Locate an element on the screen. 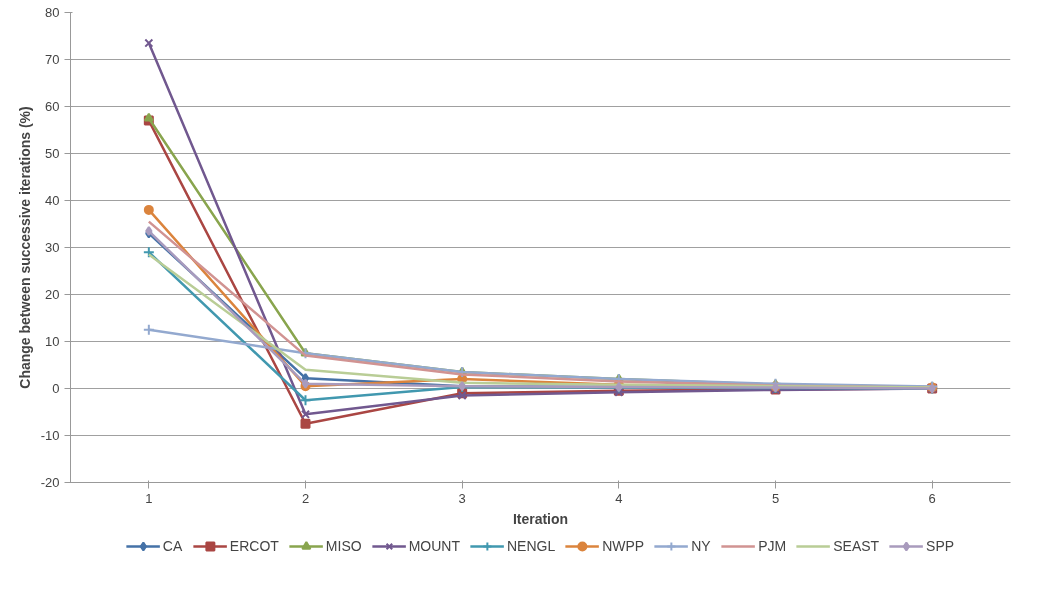 This screenshot has width=1042, height=612. y-tick-label: -10 is located at coordinates (50, 435).